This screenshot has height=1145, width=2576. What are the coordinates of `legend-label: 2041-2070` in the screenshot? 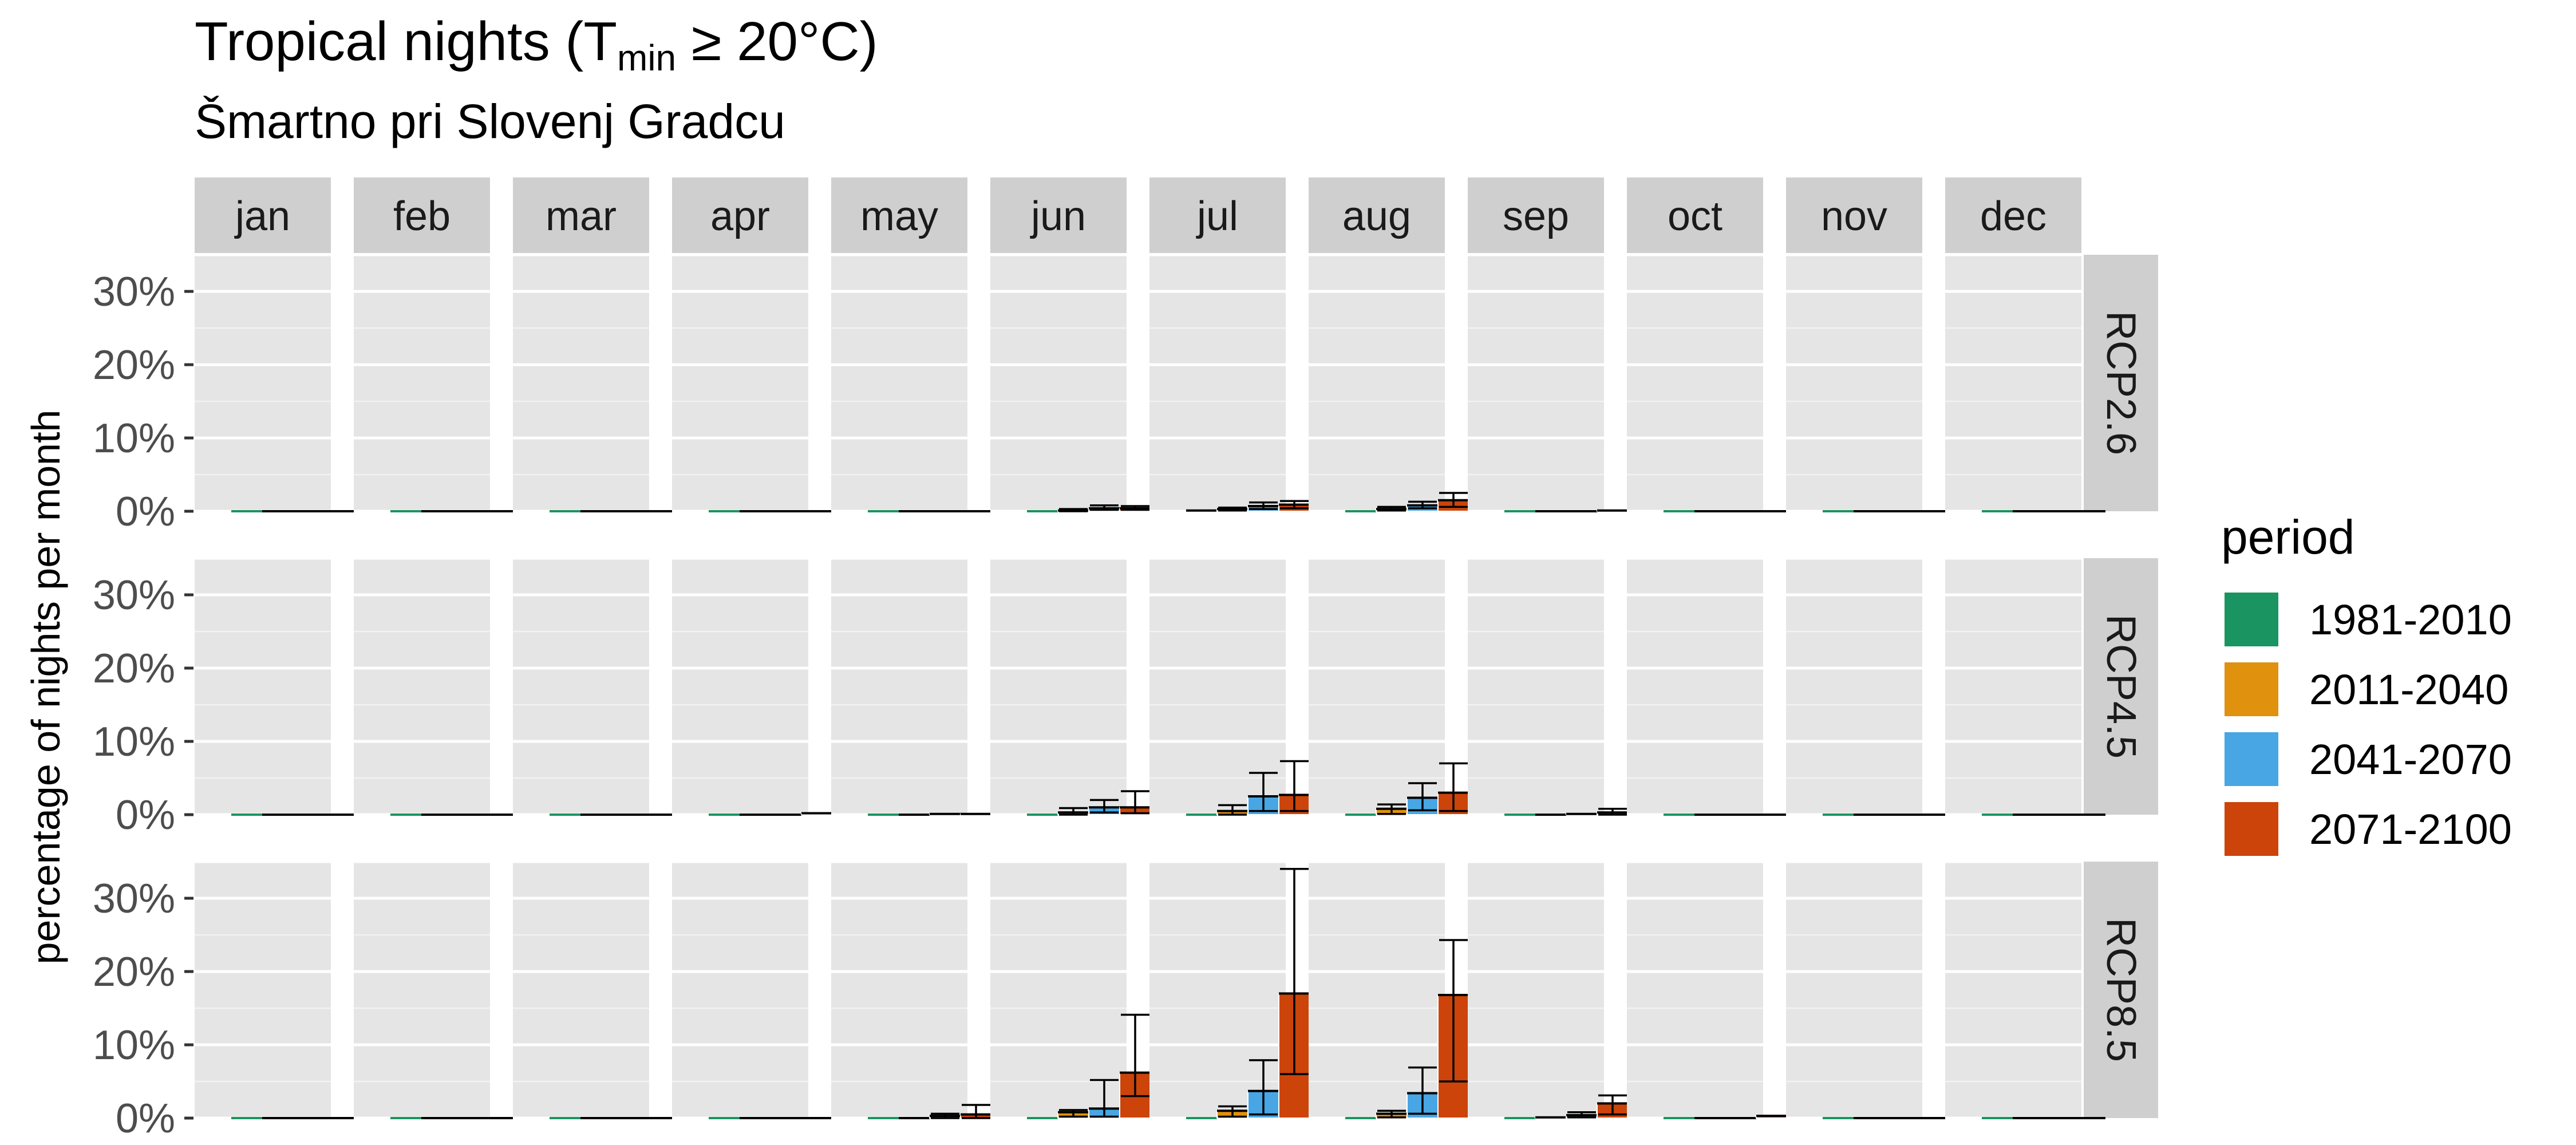 It's located at (2410, 759).